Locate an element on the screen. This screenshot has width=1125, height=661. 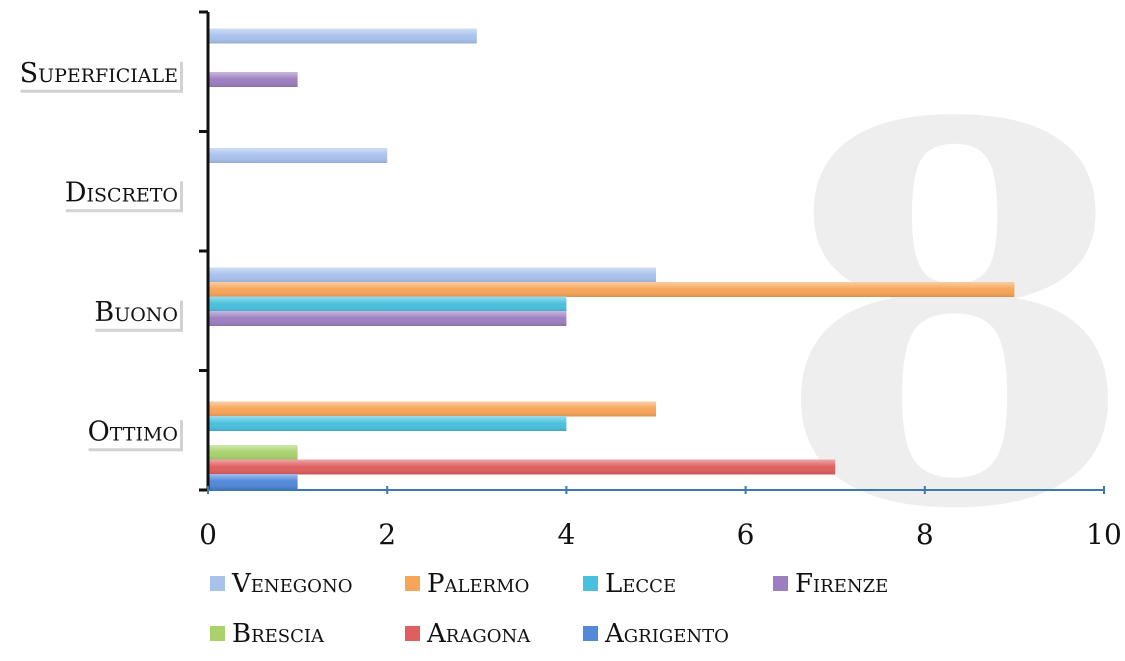
legend-item-lecce: Lecce is located at coordinates (629, 584).